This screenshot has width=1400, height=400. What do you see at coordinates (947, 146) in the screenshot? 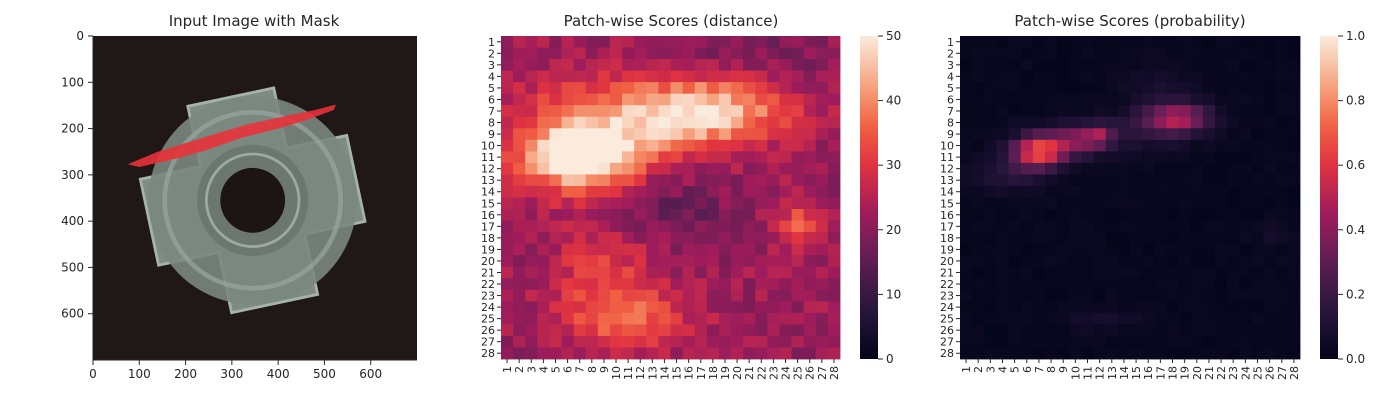
I see `probability-heatmap-y-tick-label: 10` at bounding box center [947, 146].